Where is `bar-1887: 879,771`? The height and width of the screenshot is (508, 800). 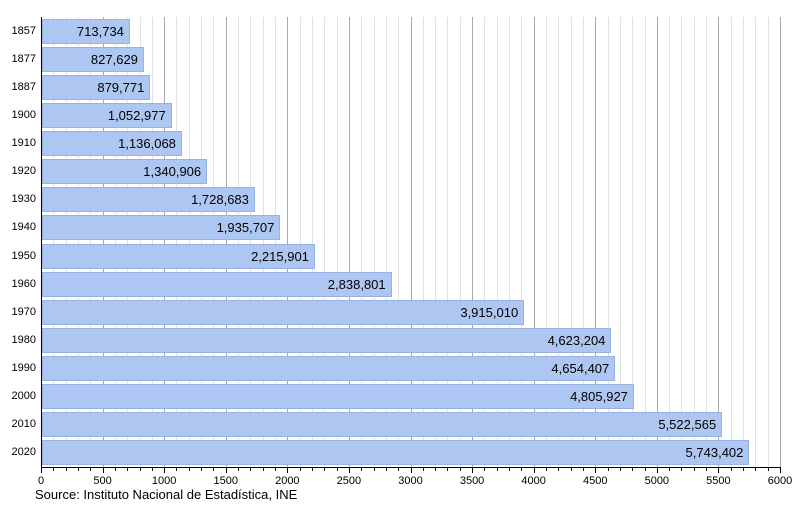 bar-1887: 879,771 is located at coordinates (96, 87).